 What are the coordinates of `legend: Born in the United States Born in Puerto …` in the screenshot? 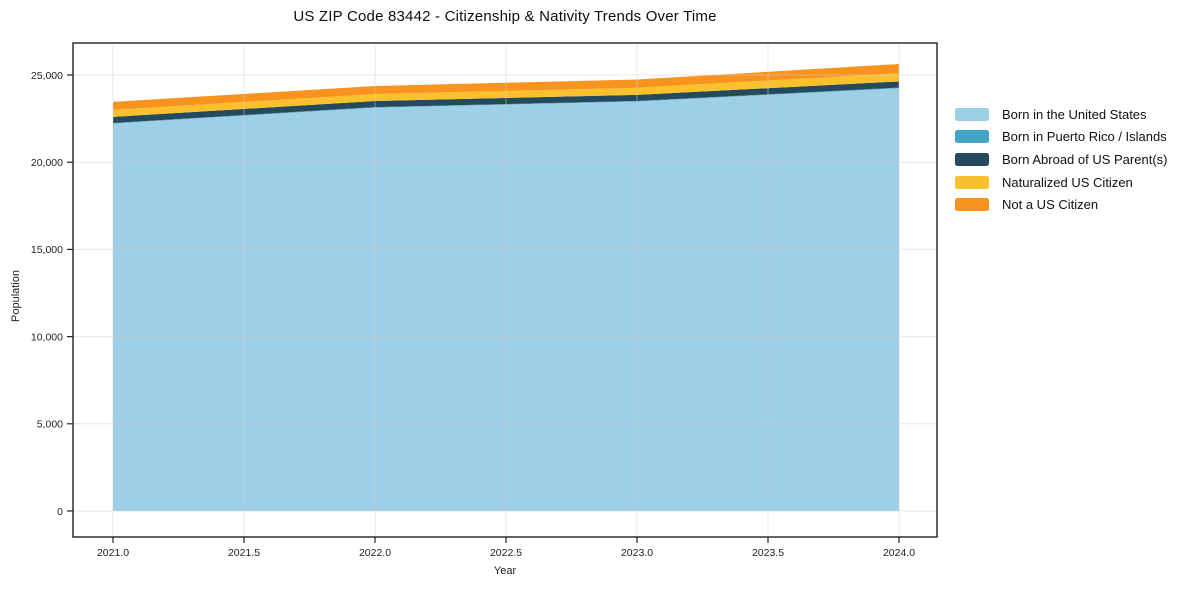 It's located at (1061, 159).